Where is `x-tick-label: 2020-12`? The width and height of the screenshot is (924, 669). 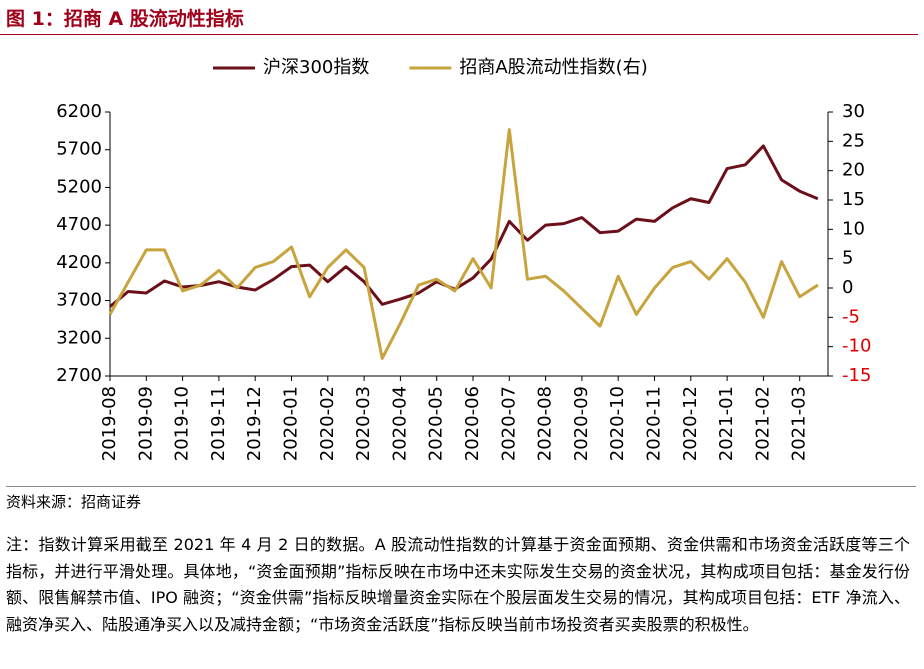
x-tick-label: 2020-12 is located at coordinates (690, 423).